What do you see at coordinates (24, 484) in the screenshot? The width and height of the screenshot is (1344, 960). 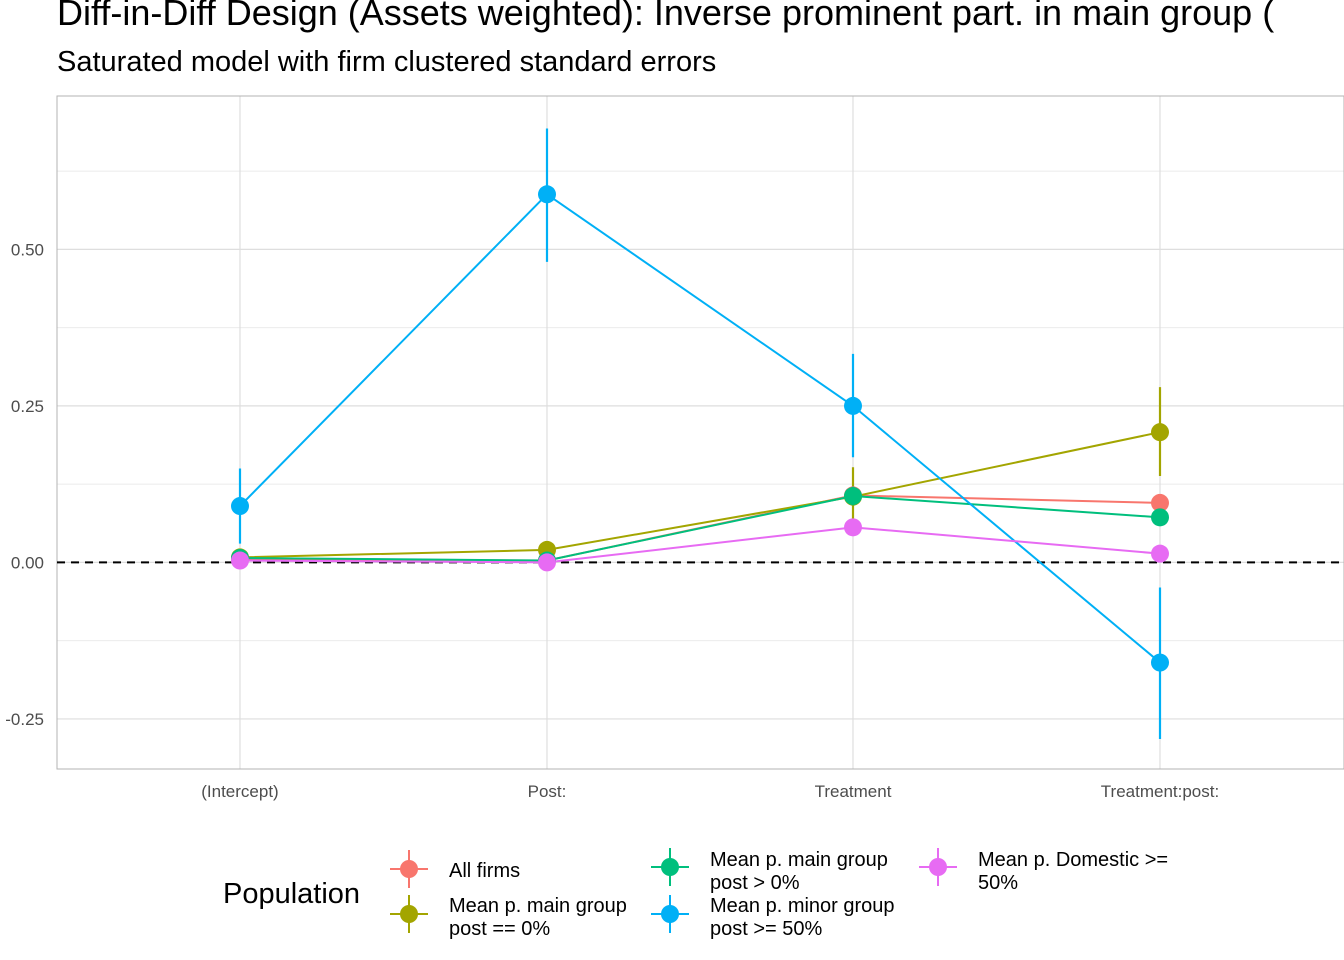 I see `y-axis-ticks: -0.25 0.00 0.25 0.50` at bounding box center [24, 484].